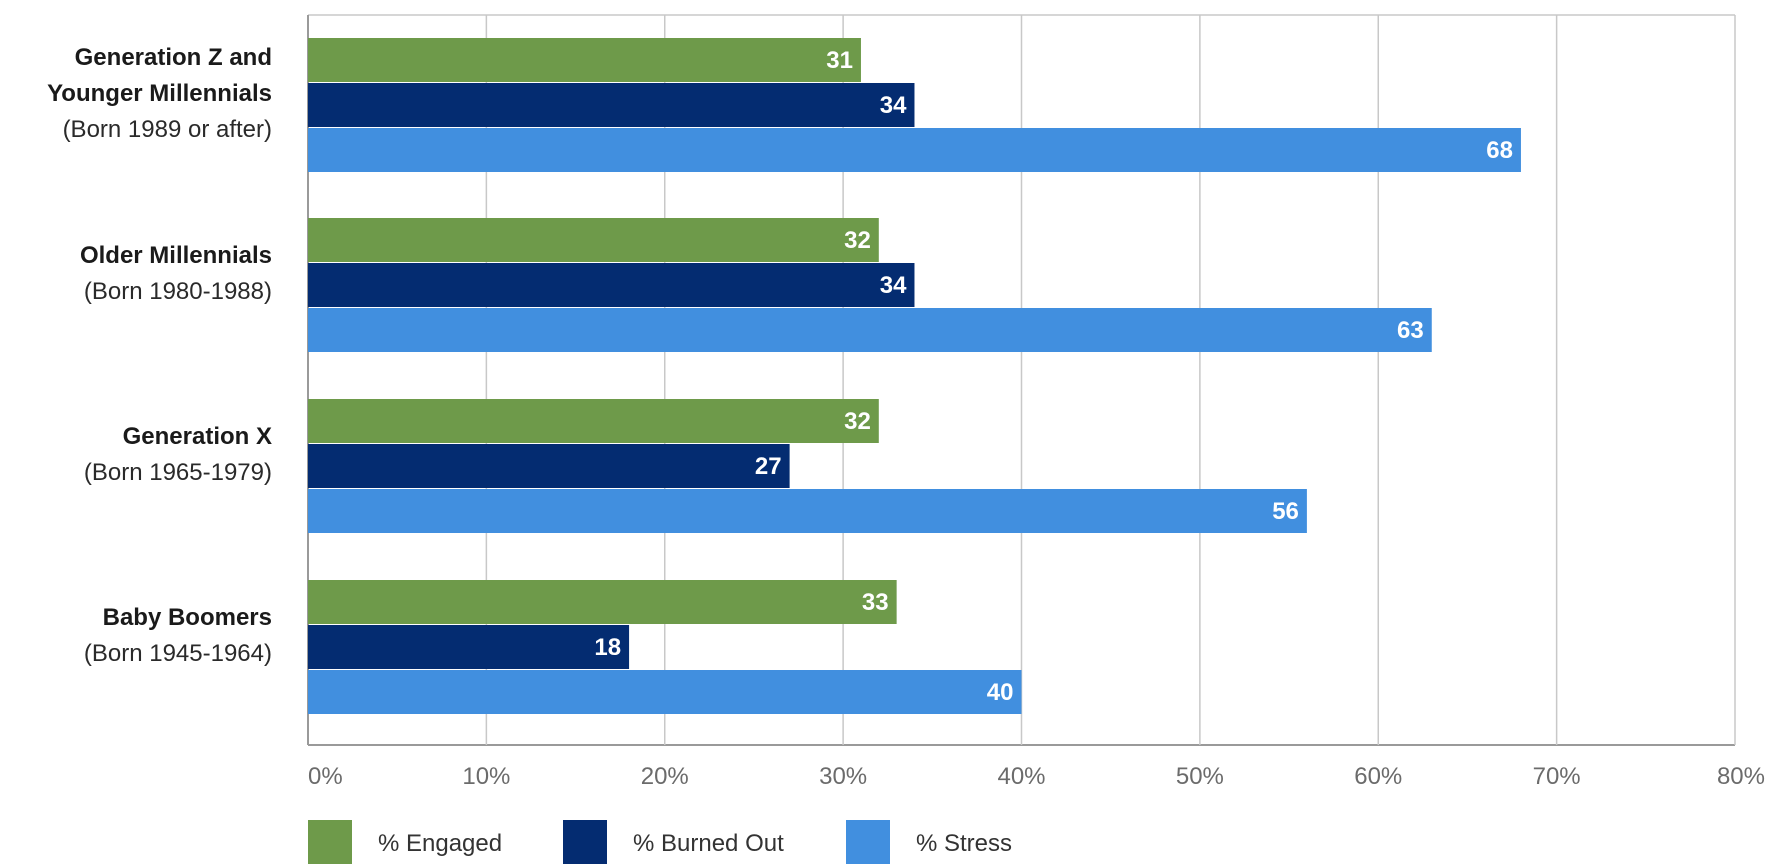 The image size is (1775, 864). What do you see at coordinates (1021, 776) in the screenshot?
I see `x-tick-label: 40%` at bounding box center [1021, 776].